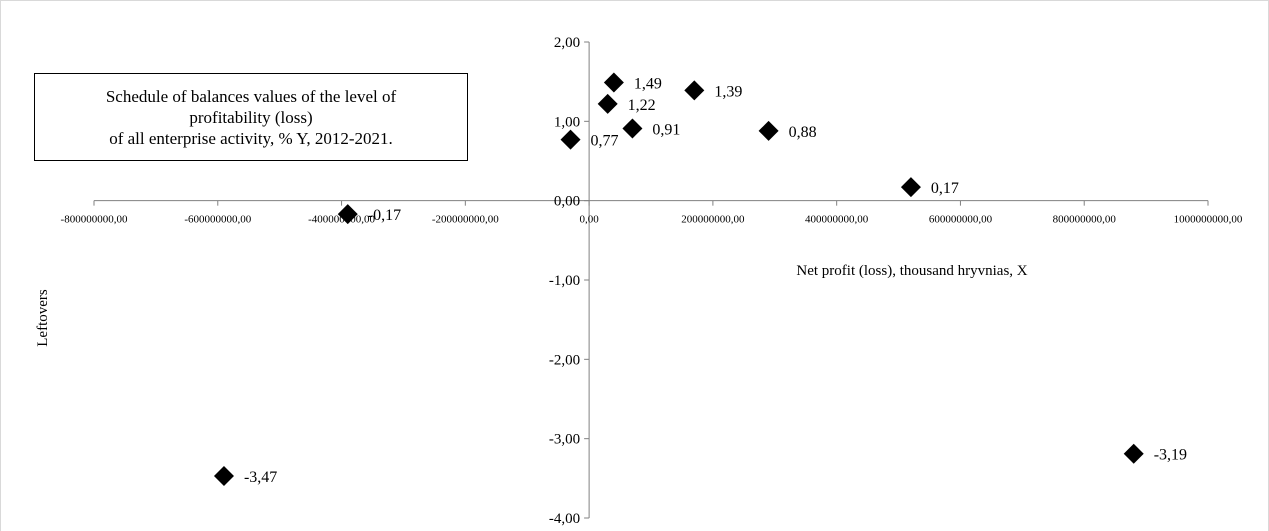  I want to click on x-tick-label: 600000000,00, so click(961, 220).